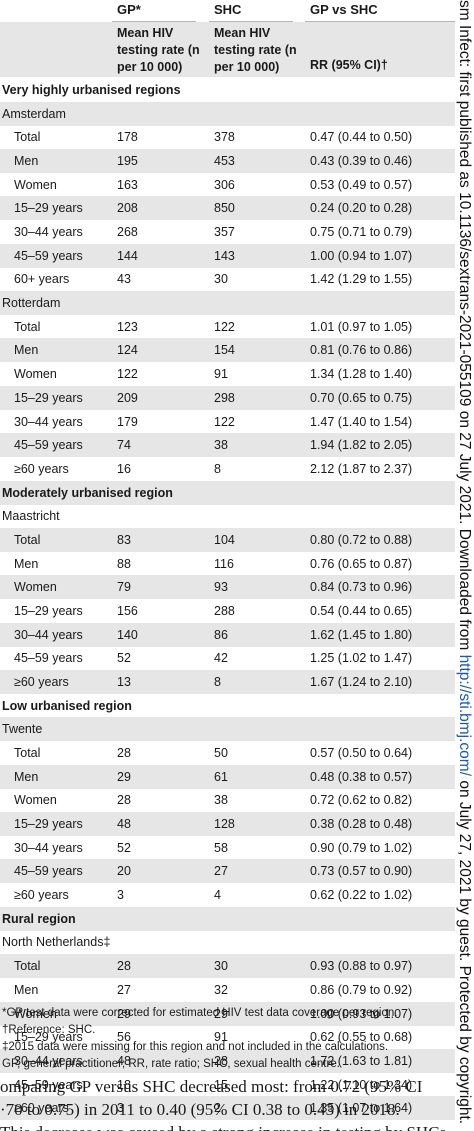 This screenshot has width=474, height=1131. What do you see at coordinates (227, 706) in the screenshot?
I see `region-heading-row: Low urbanised region` at bounding box center [227, 706].